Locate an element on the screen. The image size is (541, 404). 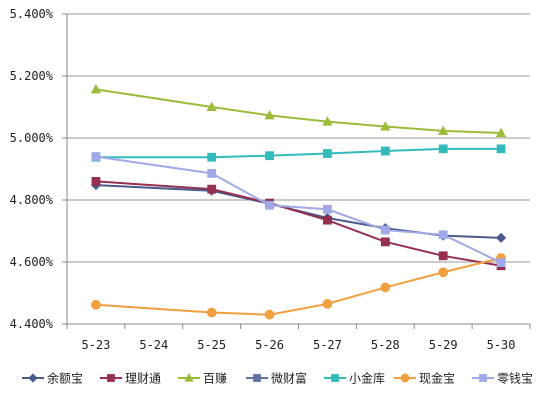
x-tick-label: 5-30 is located at coordinates (501, 345).